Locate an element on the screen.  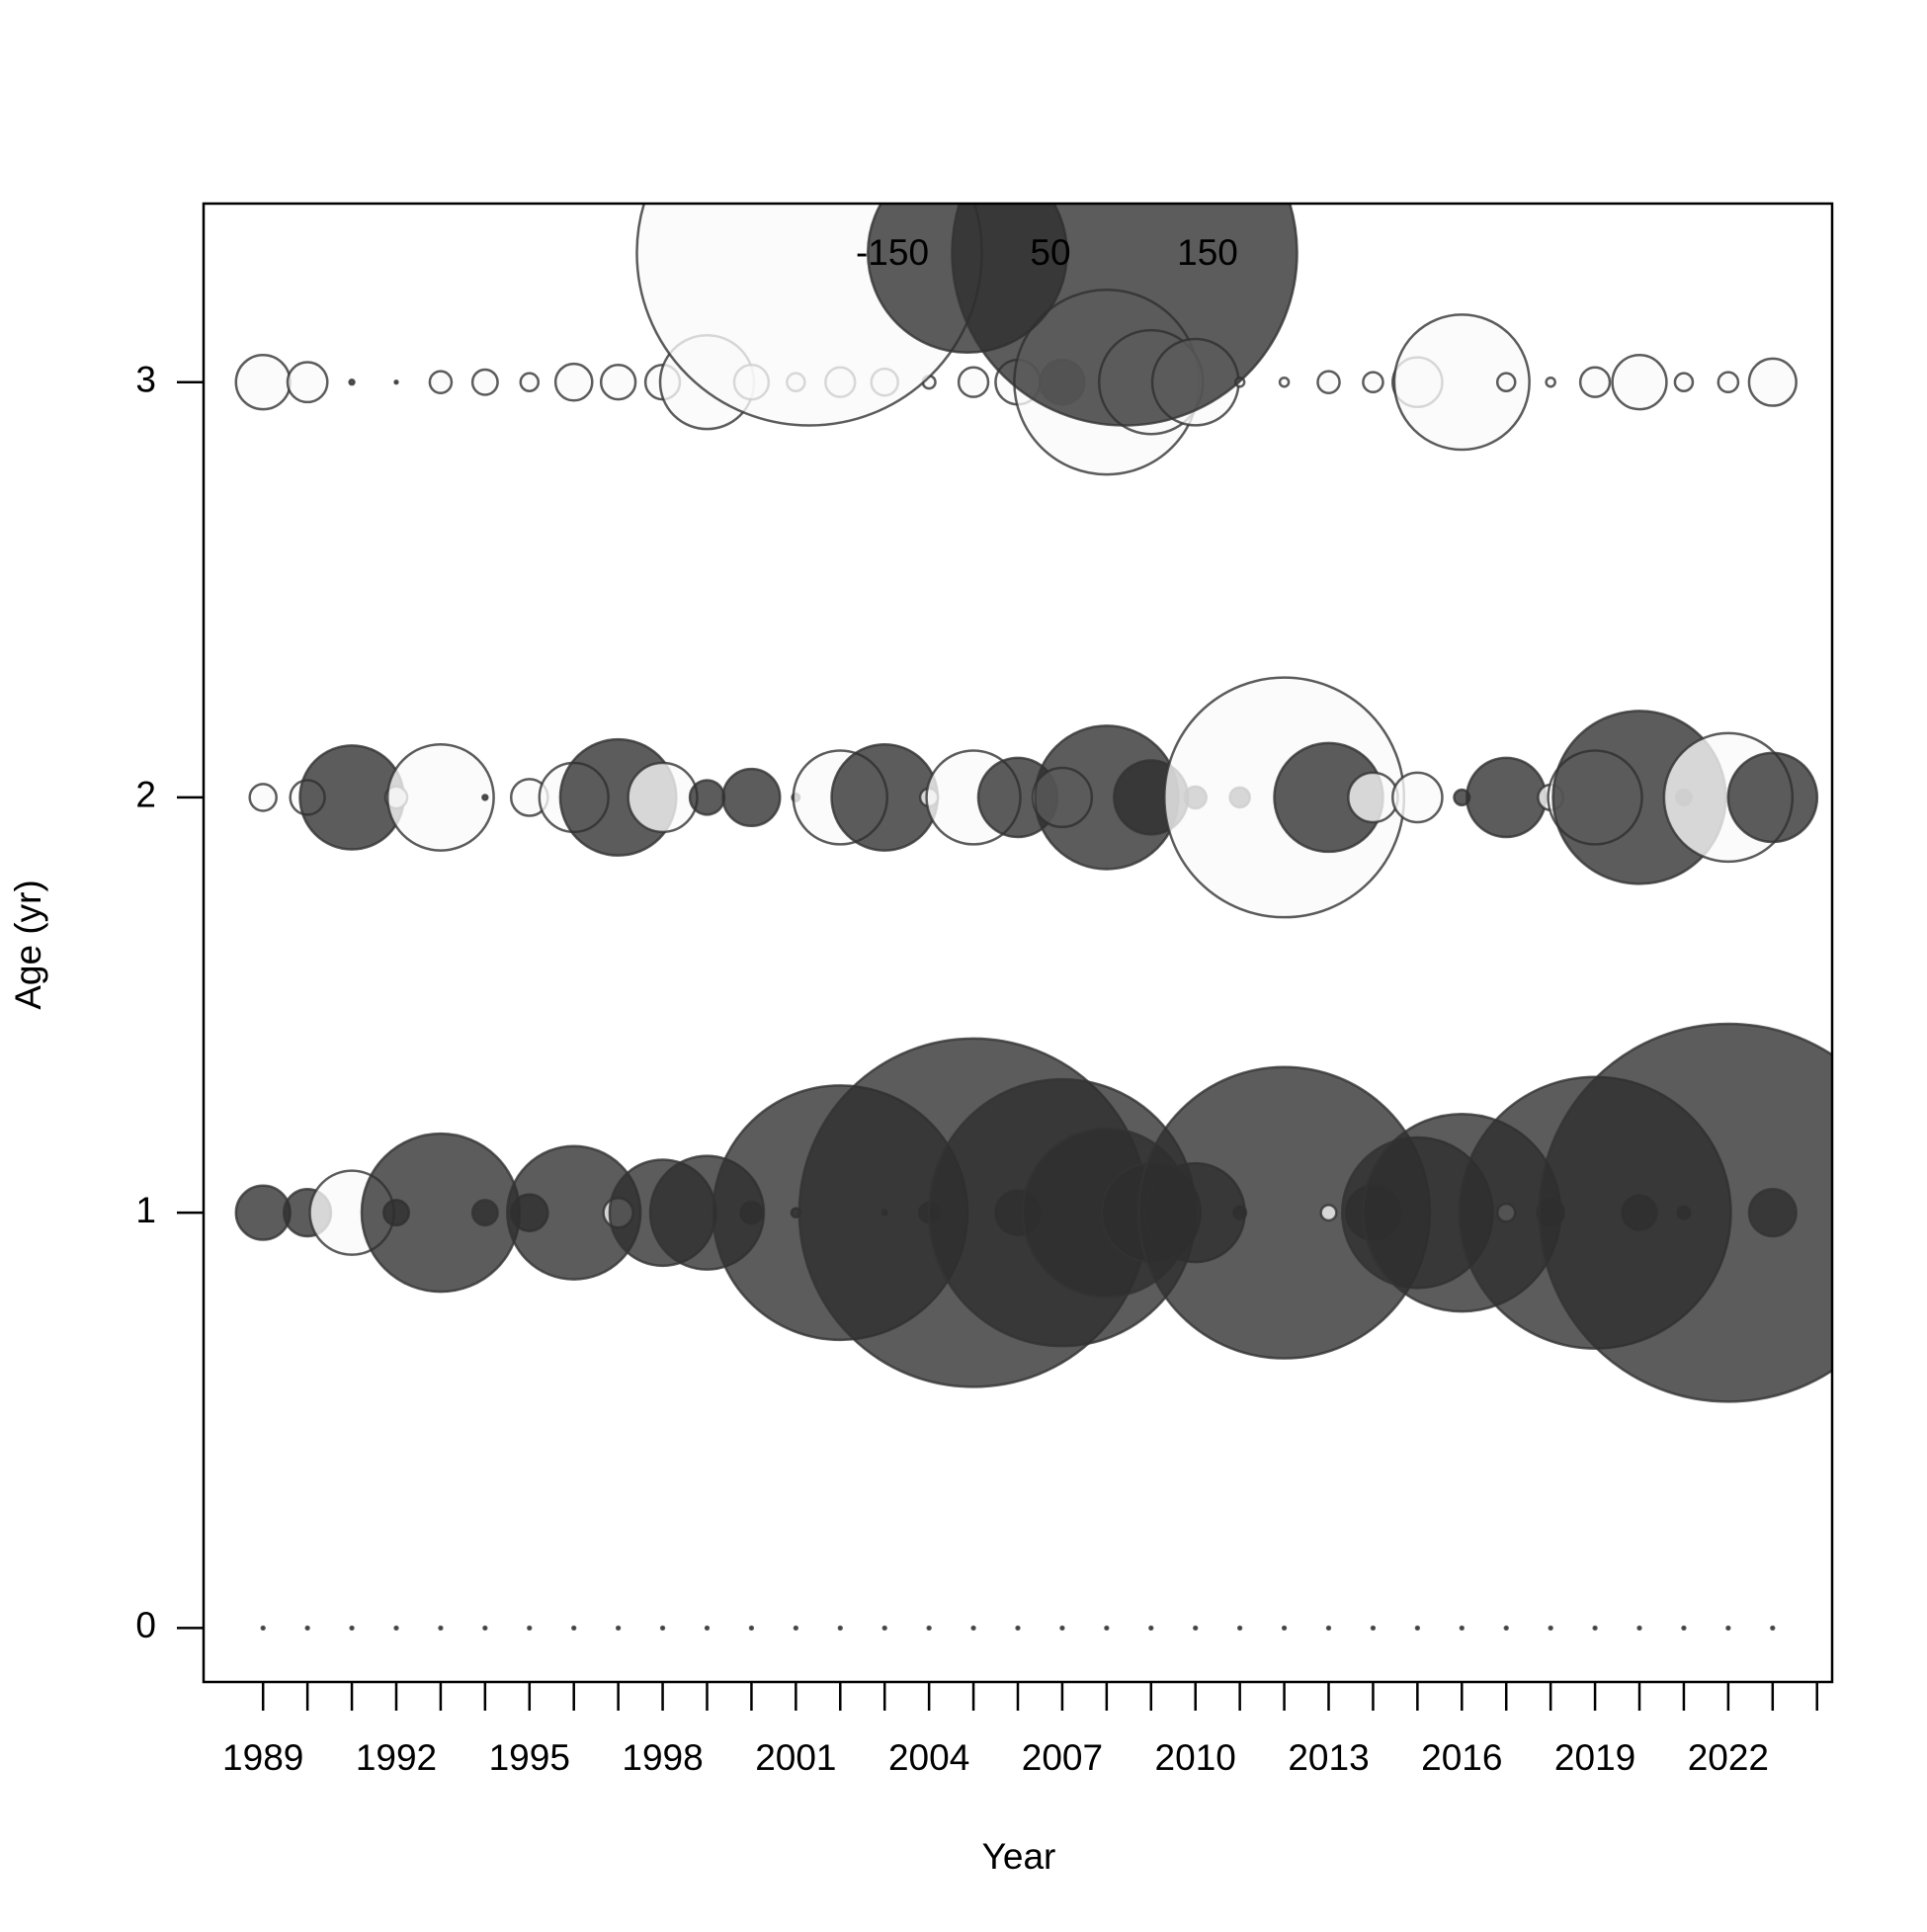
x-tick-label: 2013 is located at coordinates (1328, 1757).